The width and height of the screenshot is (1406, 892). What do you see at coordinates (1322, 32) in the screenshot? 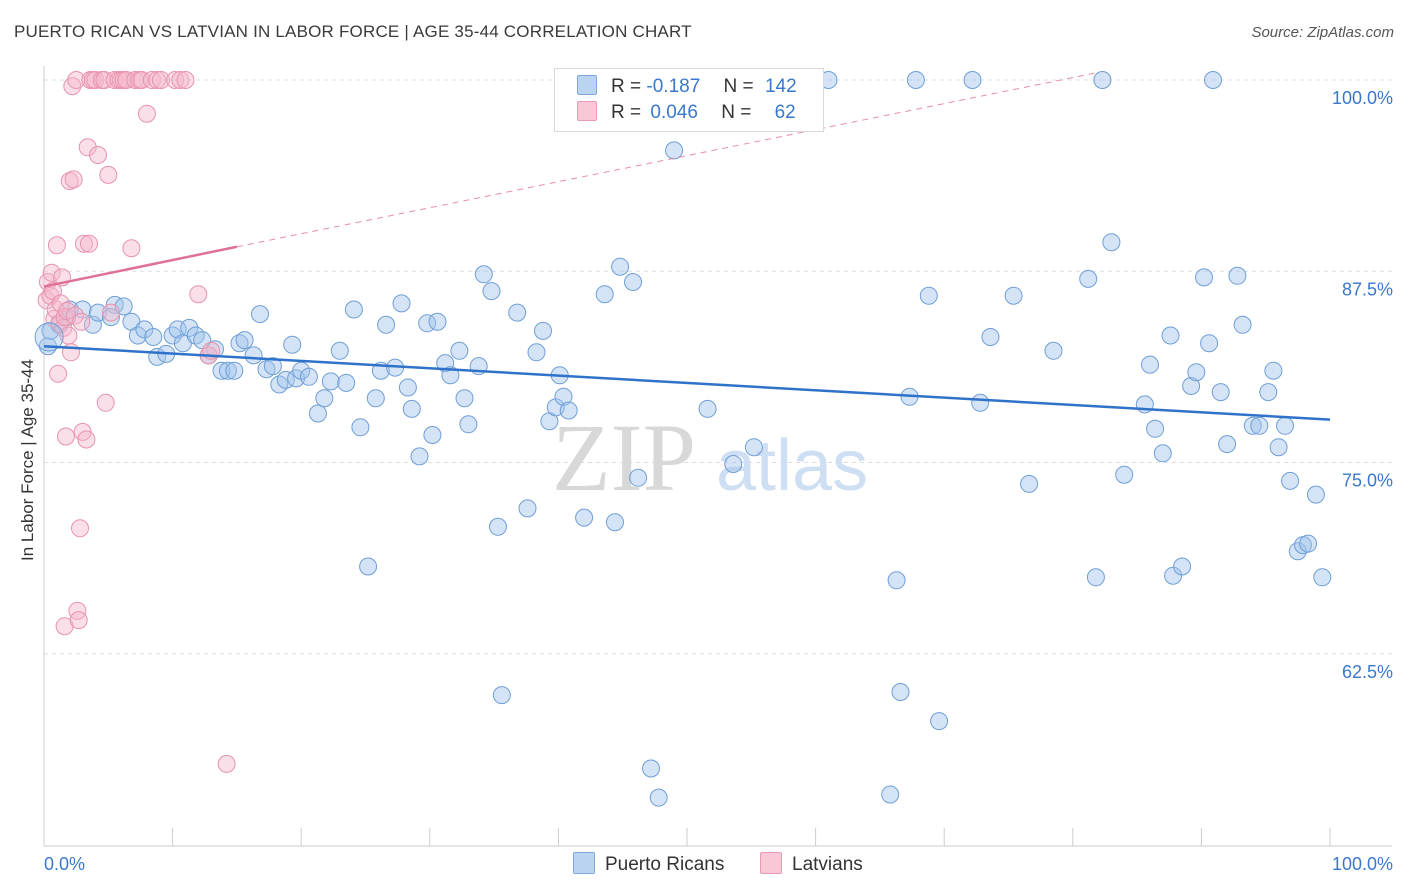
I see `chart-source: Source: ZipAtlas.com` at bounding box center [1322, 32].